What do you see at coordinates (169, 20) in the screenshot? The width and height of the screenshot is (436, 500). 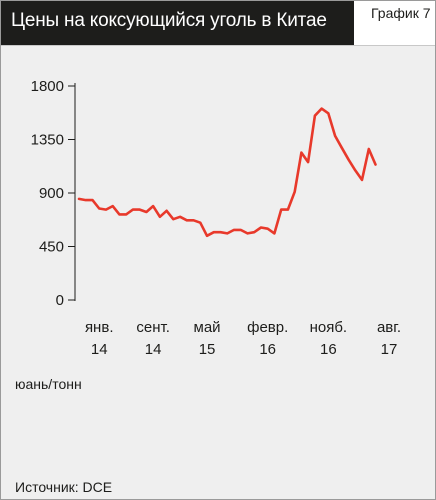 I see `chart-title: Цены на коксующийся уголь в Китае` at bounding box center [169, 20].